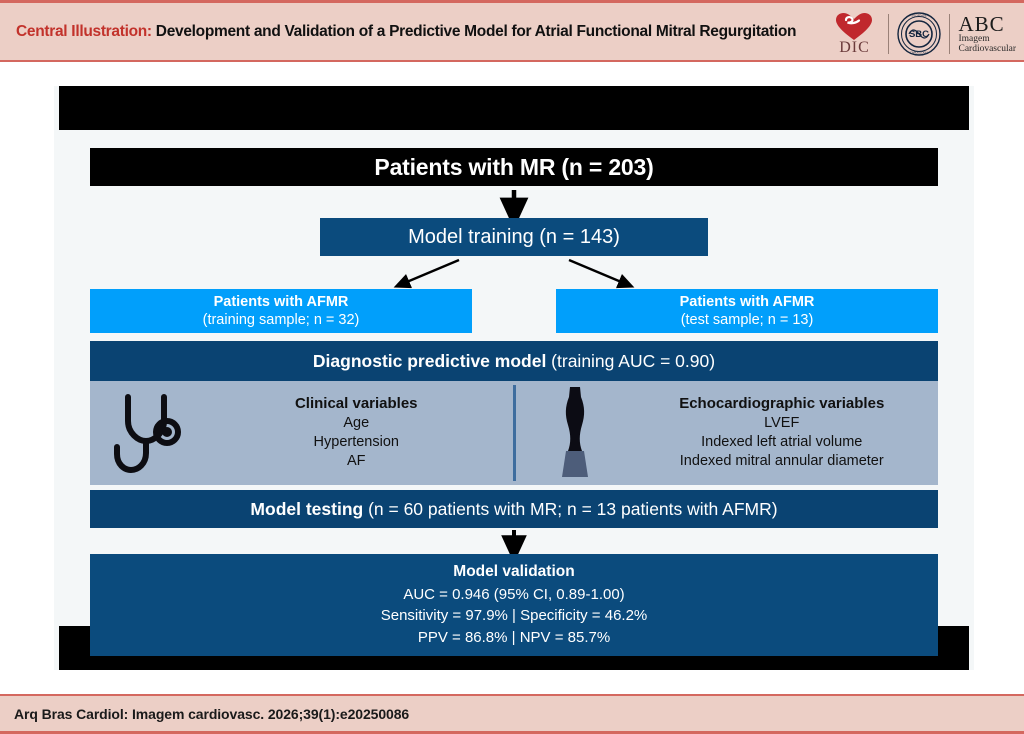 The width and height of the screenshot is (1024, 734). I want to click on clinical-variables-column: Clinical variables Age Hypertension AF, so click(301, 433).